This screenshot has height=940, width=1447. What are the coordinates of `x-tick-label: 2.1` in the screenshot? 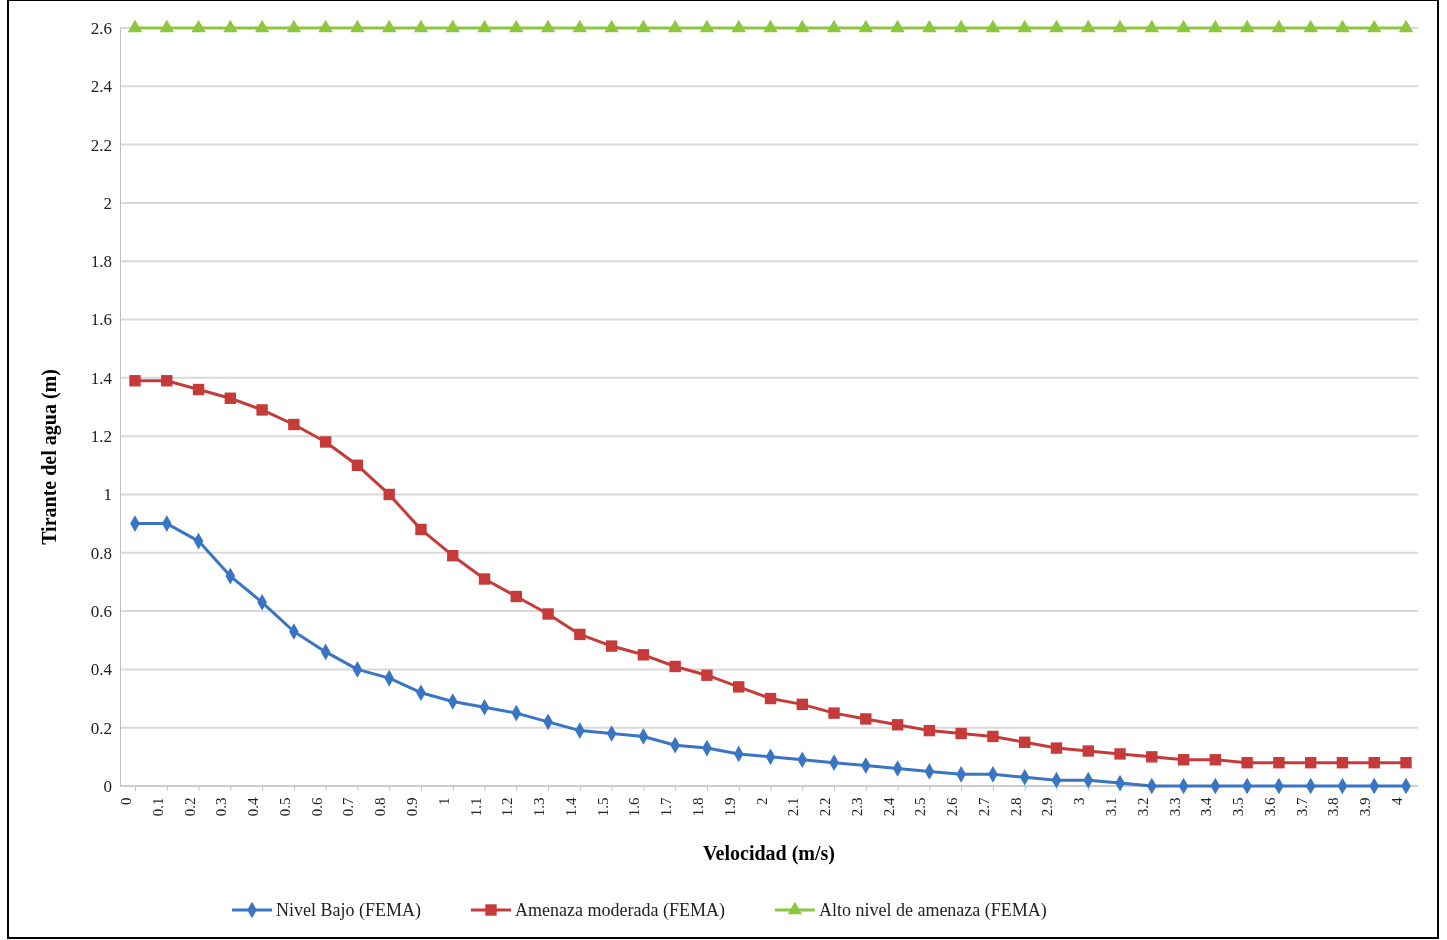 It's located at (793, 807).